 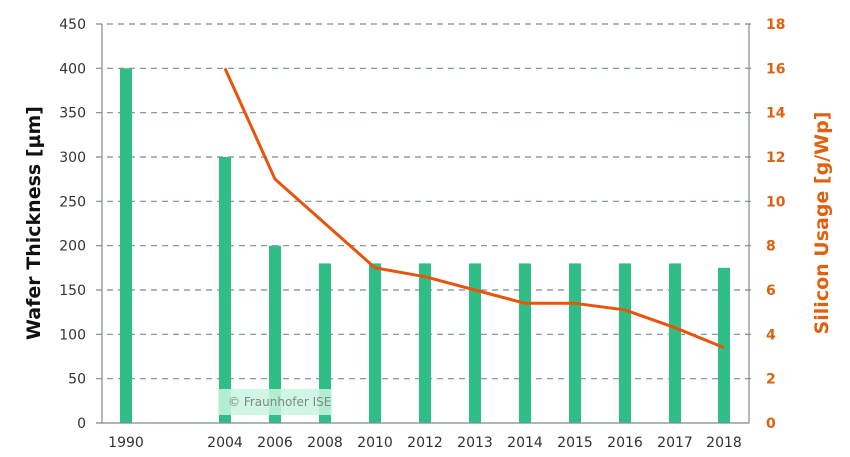 I want to click on y-tick-label-right: 14, so click(x=776, y=114).